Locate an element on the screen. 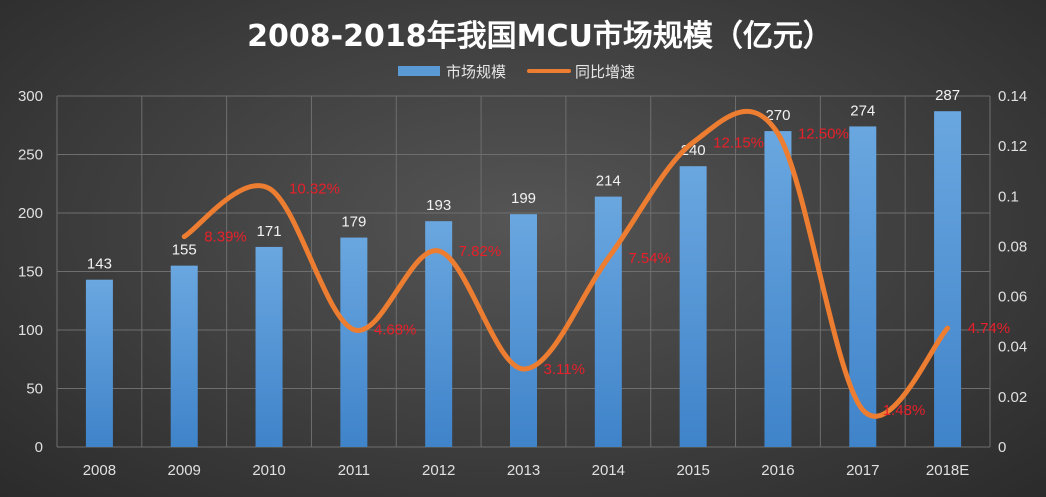  y-left-tick-label: 150 is located at coordinates (30, 272).